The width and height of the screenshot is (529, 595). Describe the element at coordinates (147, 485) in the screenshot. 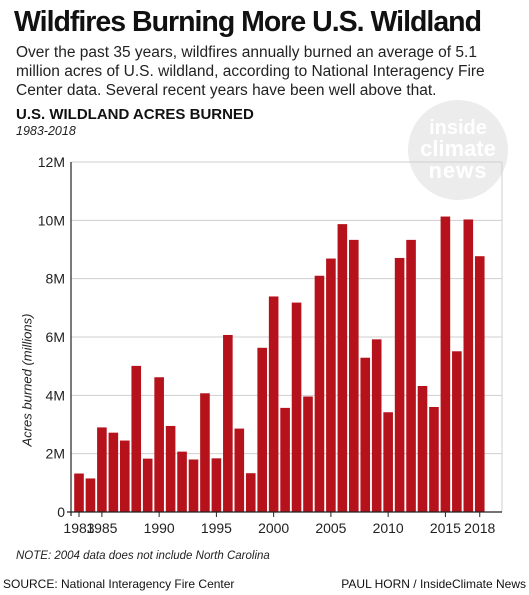

I see `bar-1989` at that location.